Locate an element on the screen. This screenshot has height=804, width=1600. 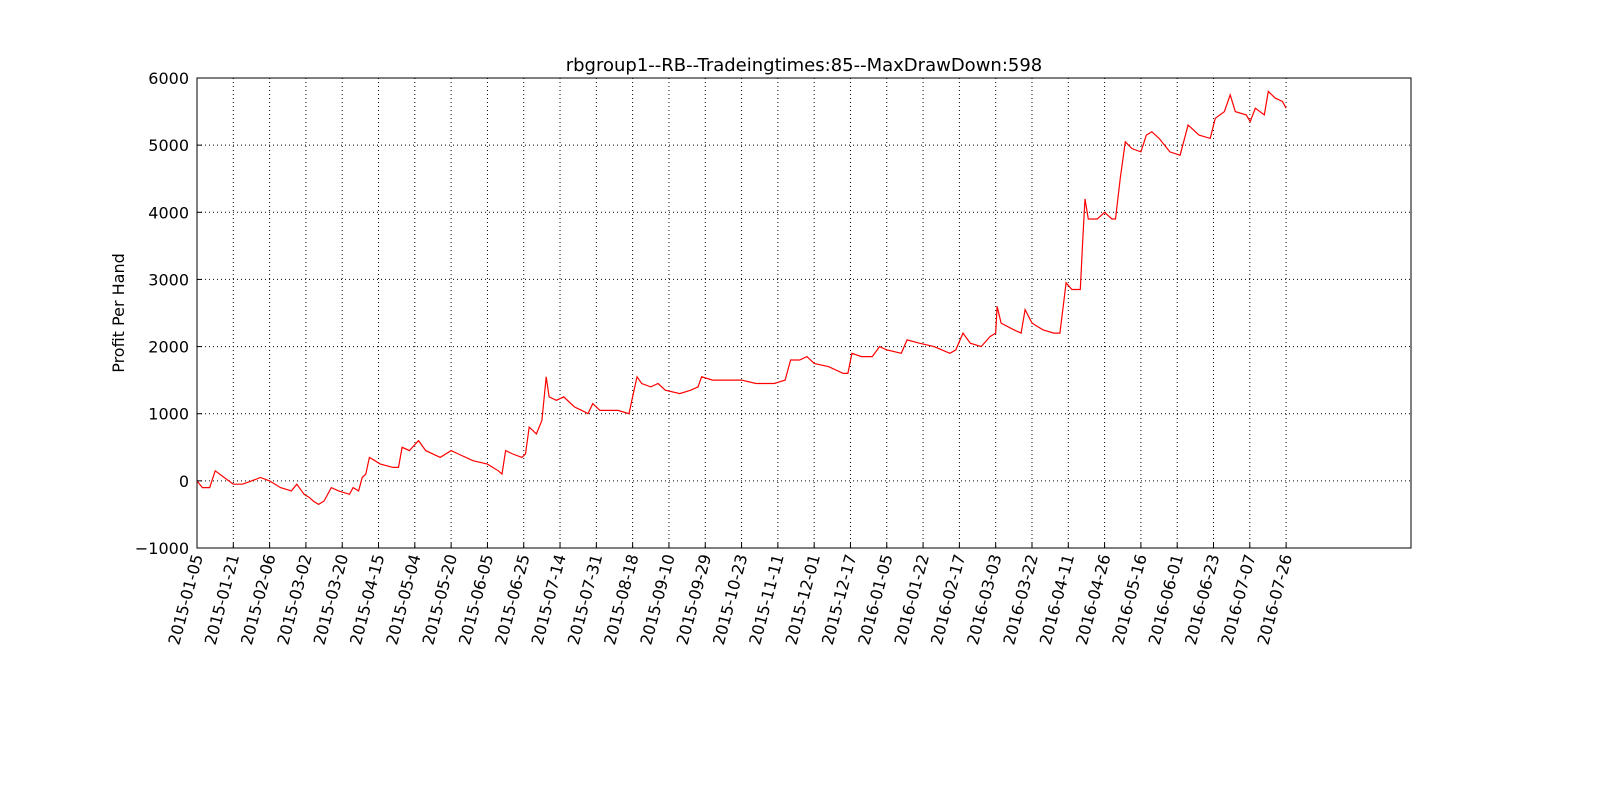
y-tick-label: 1000 is located at coordinates (168, 414).